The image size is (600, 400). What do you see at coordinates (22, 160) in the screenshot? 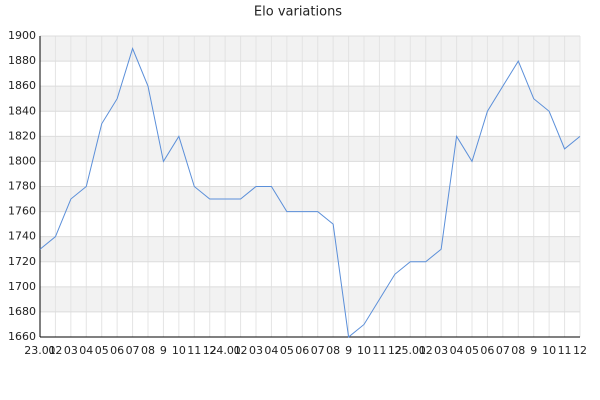
I see `y-tick-label: 1800` at bounding box center [22, 160].